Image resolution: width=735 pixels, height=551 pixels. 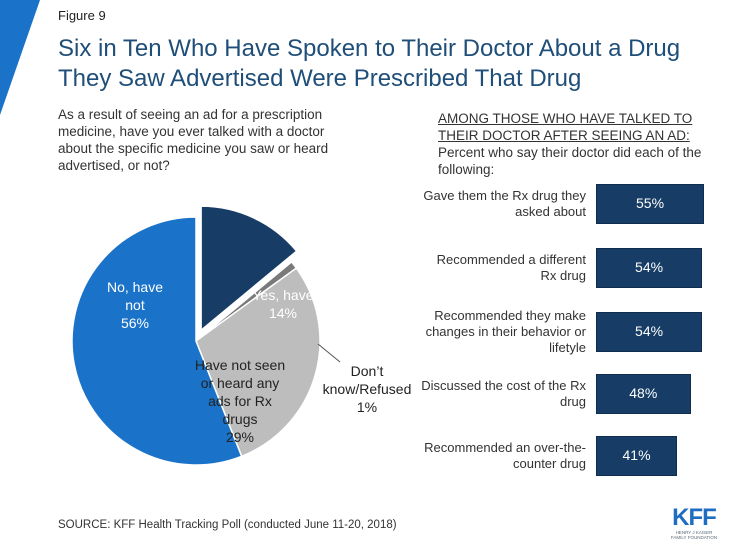 I want to click on pie-label-no-line1: No, have, so click(x=135, y=287).